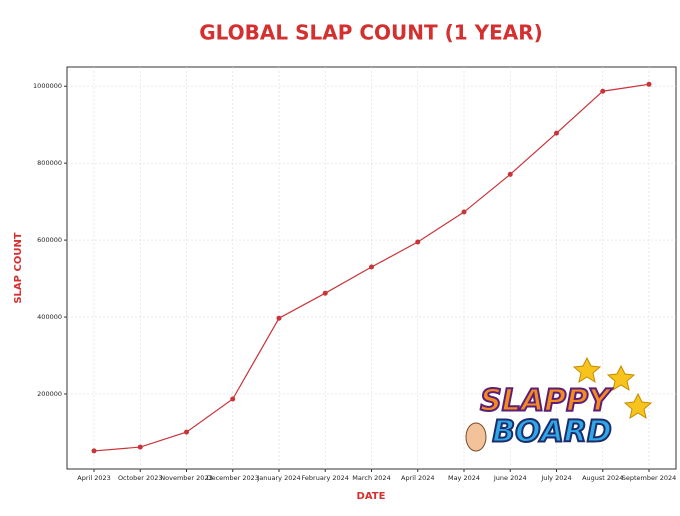  Describe the element at coordinates (371, 478) in the screenshot. I see `x-tick-label: March 2024` at that location.